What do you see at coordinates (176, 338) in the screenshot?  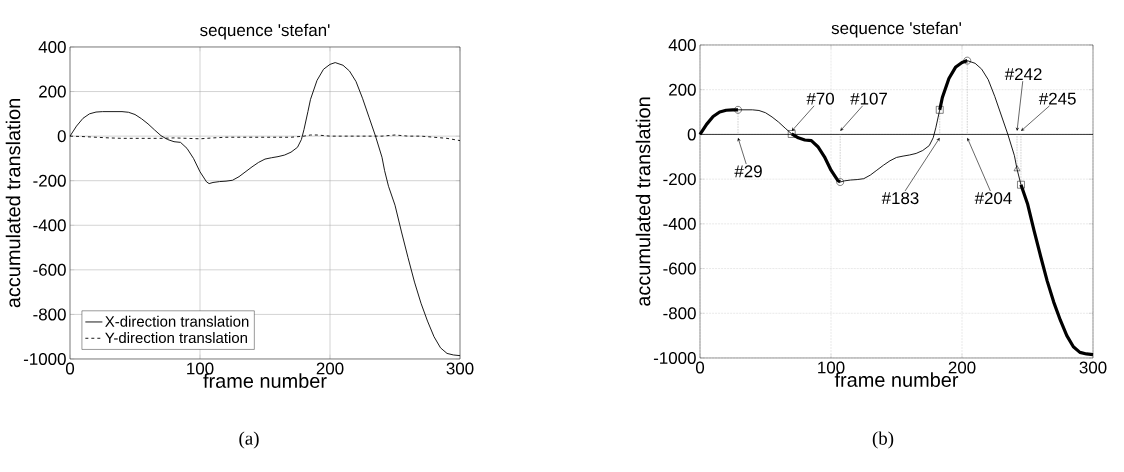 I see `legend-label: Y-direction translation` at bounding box center [176, 338].